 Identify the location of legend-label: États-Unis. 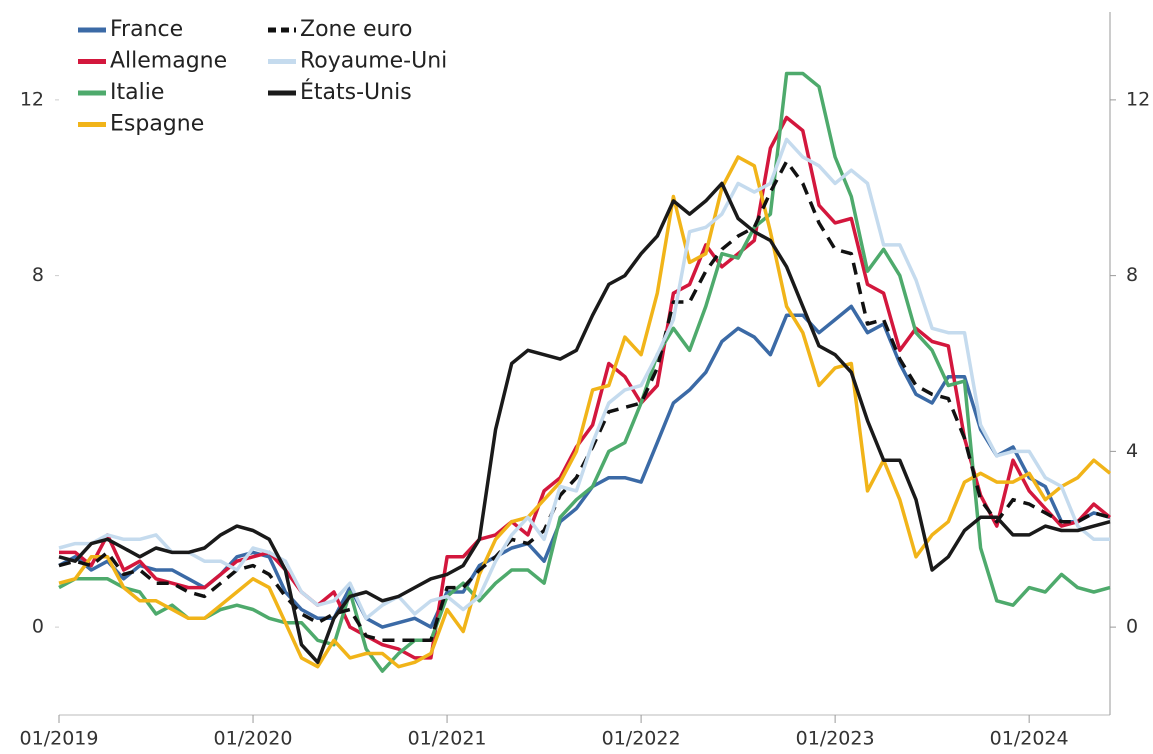
(356, 92).